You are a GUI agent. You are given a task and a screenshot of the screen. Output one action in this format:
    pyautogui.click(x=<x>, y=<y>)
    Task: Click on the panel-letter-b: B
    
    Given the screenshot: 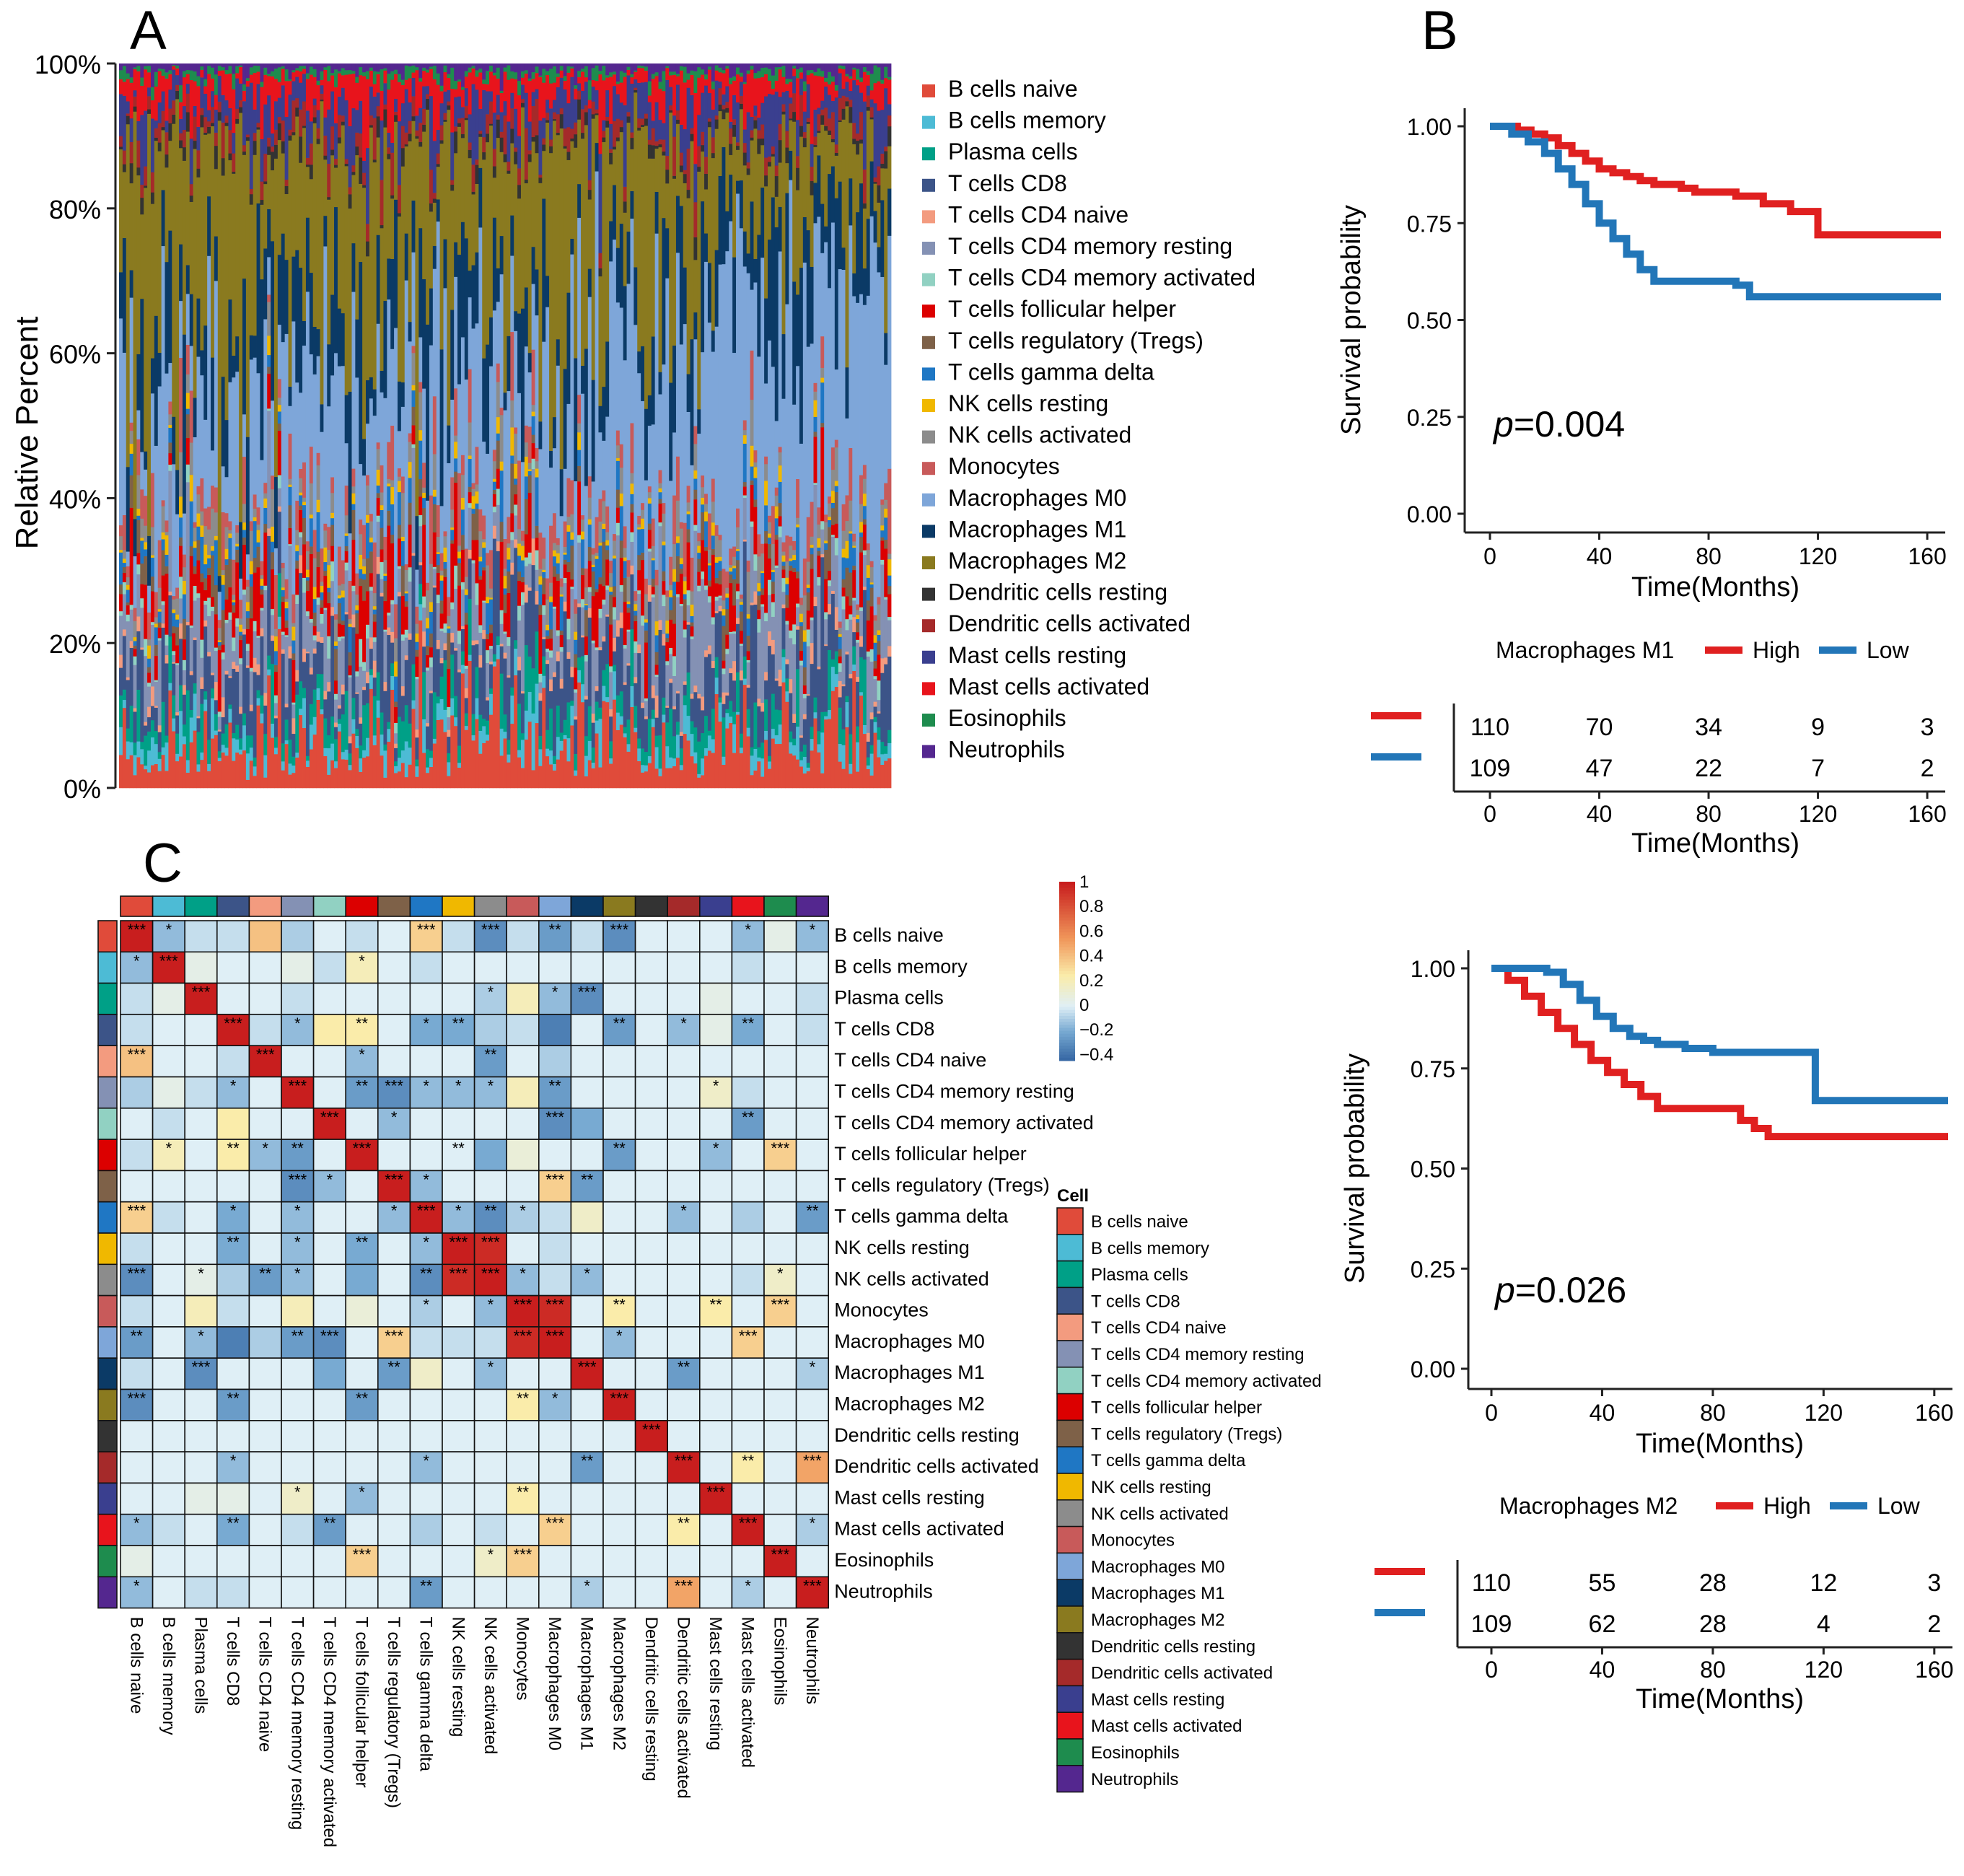 What is the action you would take?
    pyautogui.click(x=1439, y=31)
    